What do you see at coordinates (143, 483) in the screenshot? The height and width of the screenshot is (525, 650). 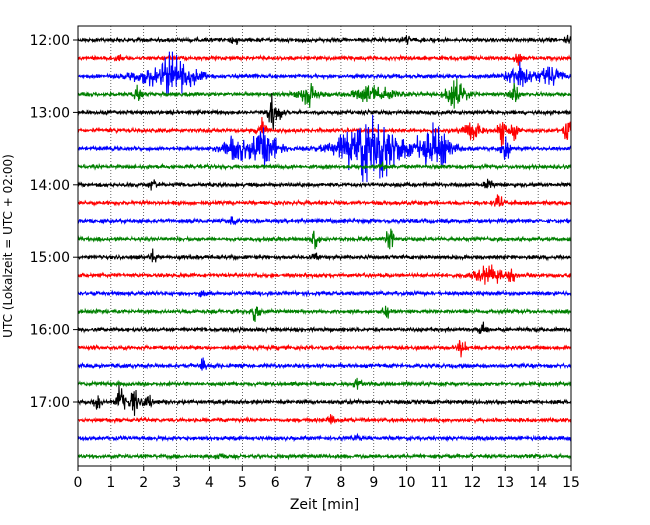 I see `x-tick-label: 2` at bounding box center [143, 483].